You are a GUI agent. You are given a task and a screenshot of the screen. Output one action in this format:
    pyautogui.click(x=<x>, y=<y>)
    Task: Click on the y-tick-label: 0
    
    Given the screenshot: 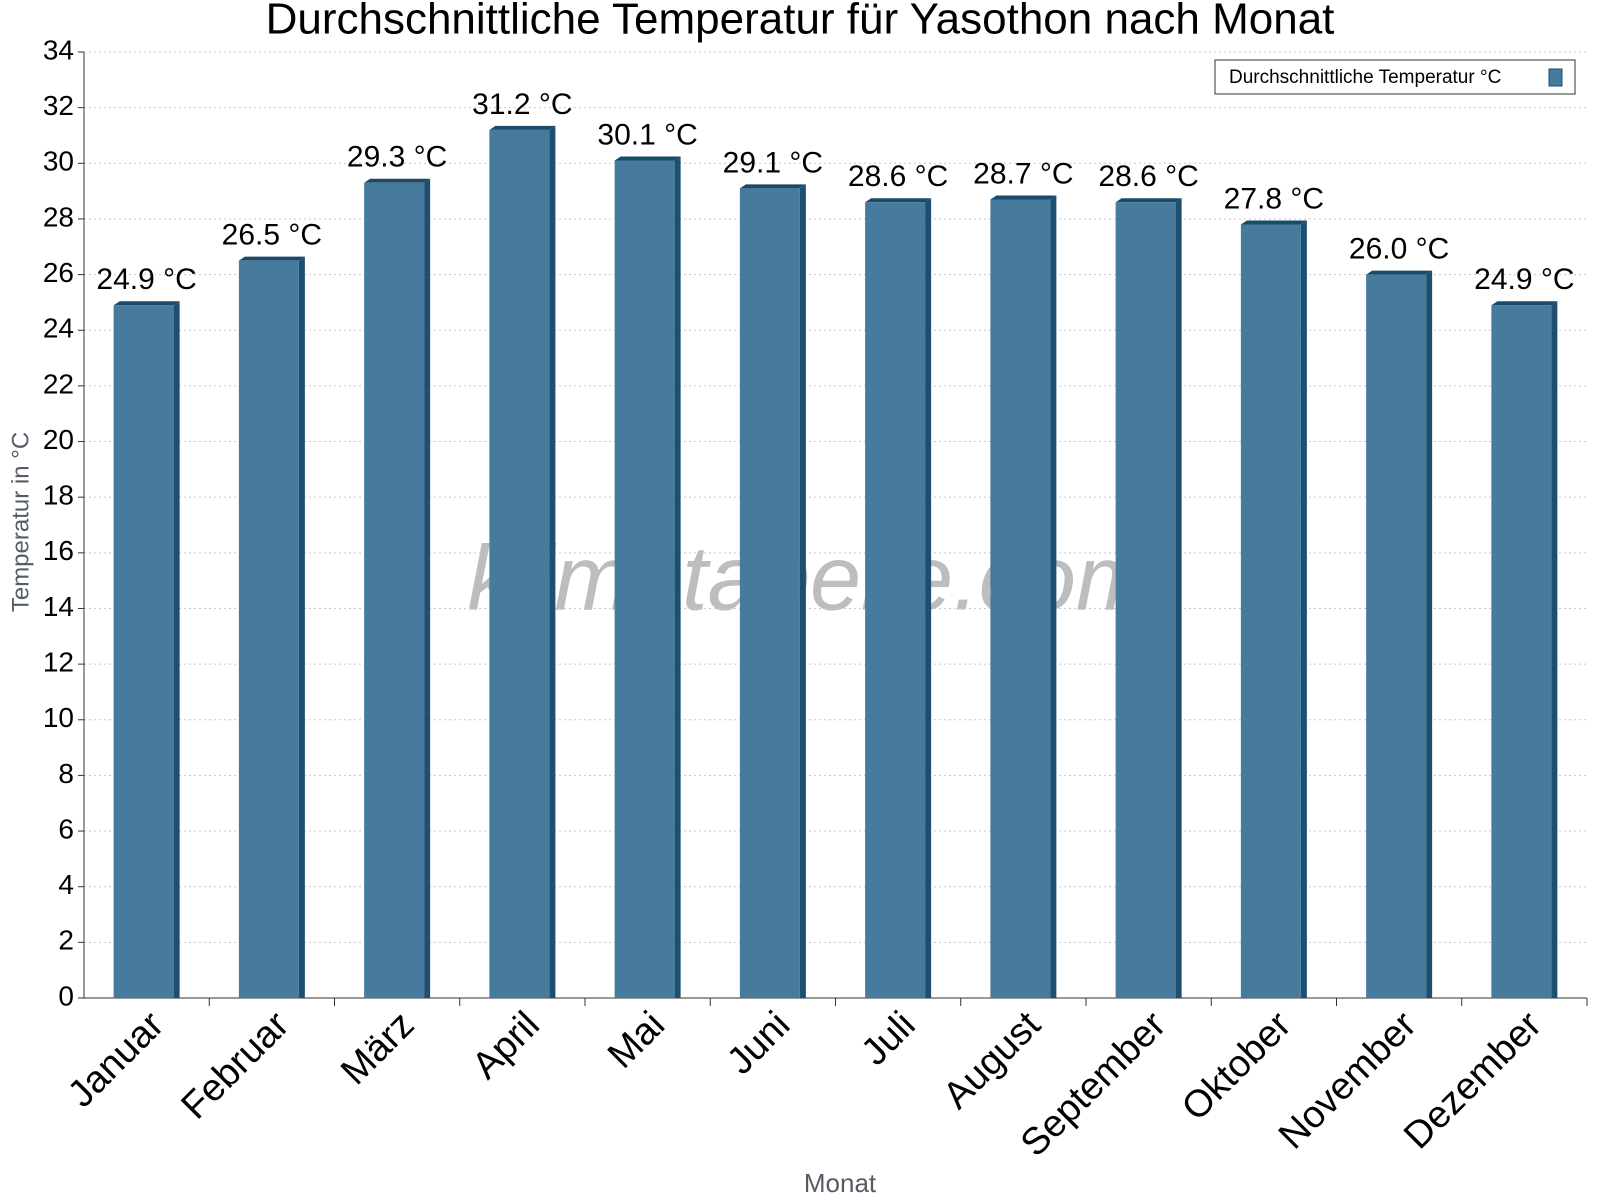 What is the action you would take?
    pyautogui.click(x=66, y=995)
    